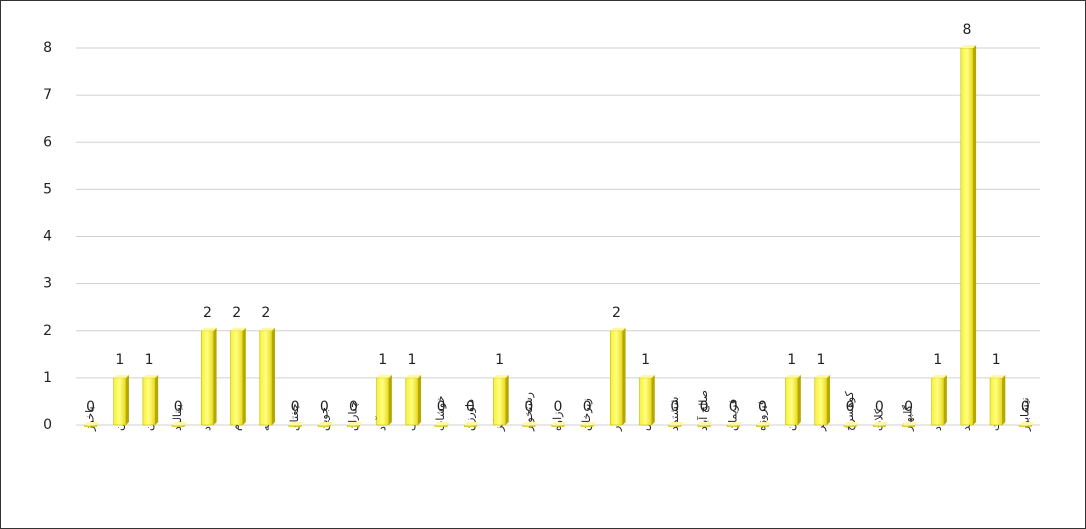 This screenshot has width=1086, height=529. What do you see at coordinates (47, 284) in the screenshot?
I see `y-tick-label: 3` at bounding box center [47, 284].